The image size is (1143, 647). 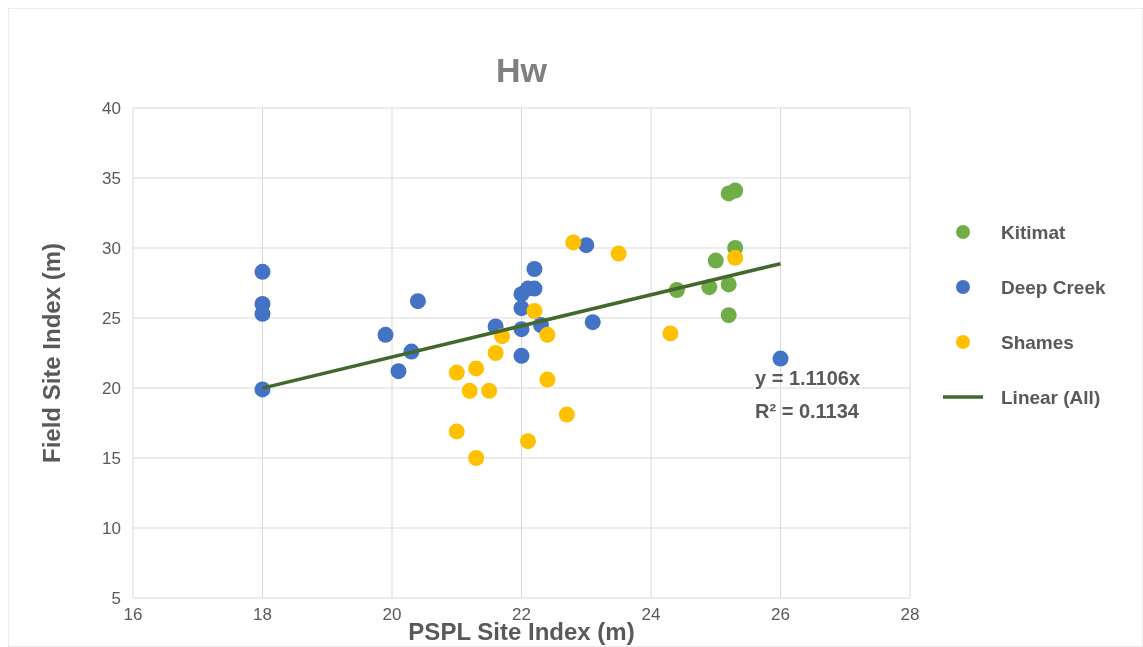 I want to click on y-axis-title: Field Site Index (m), so click(x=51, y=353).